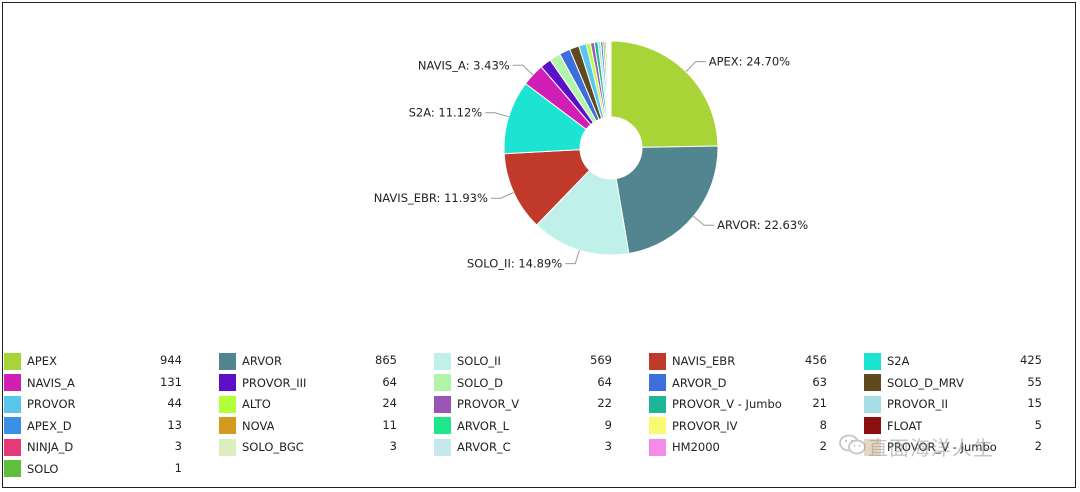 Image resolution: width=1080 pixels, height=492 pixels. Describe the element at coordinates (1038, 424) in the screenshot. I see `legend-value: 5` at that location.